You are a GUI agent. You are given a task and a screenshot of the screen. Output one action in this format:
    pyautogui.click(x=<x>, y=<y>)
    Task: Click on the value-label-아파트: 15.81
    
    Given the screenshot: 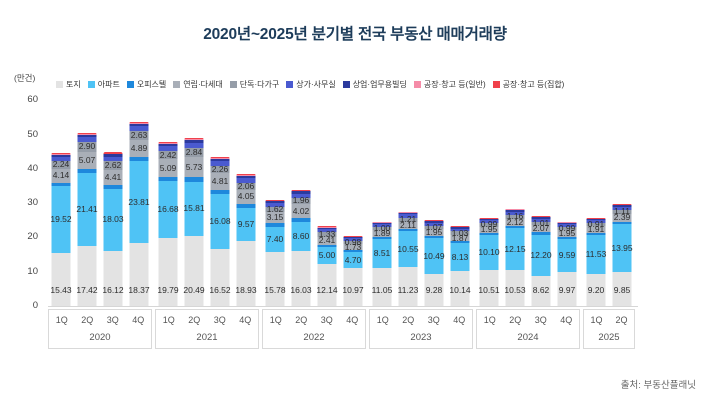 What is the action you would take?
    pyautogui.click(x=194, y=208)
    